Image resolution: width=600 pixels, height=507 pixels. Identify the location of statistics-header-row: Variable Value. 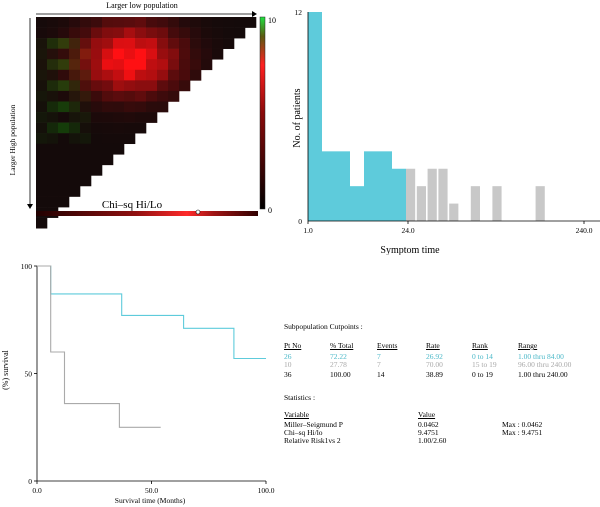
(442, 414).